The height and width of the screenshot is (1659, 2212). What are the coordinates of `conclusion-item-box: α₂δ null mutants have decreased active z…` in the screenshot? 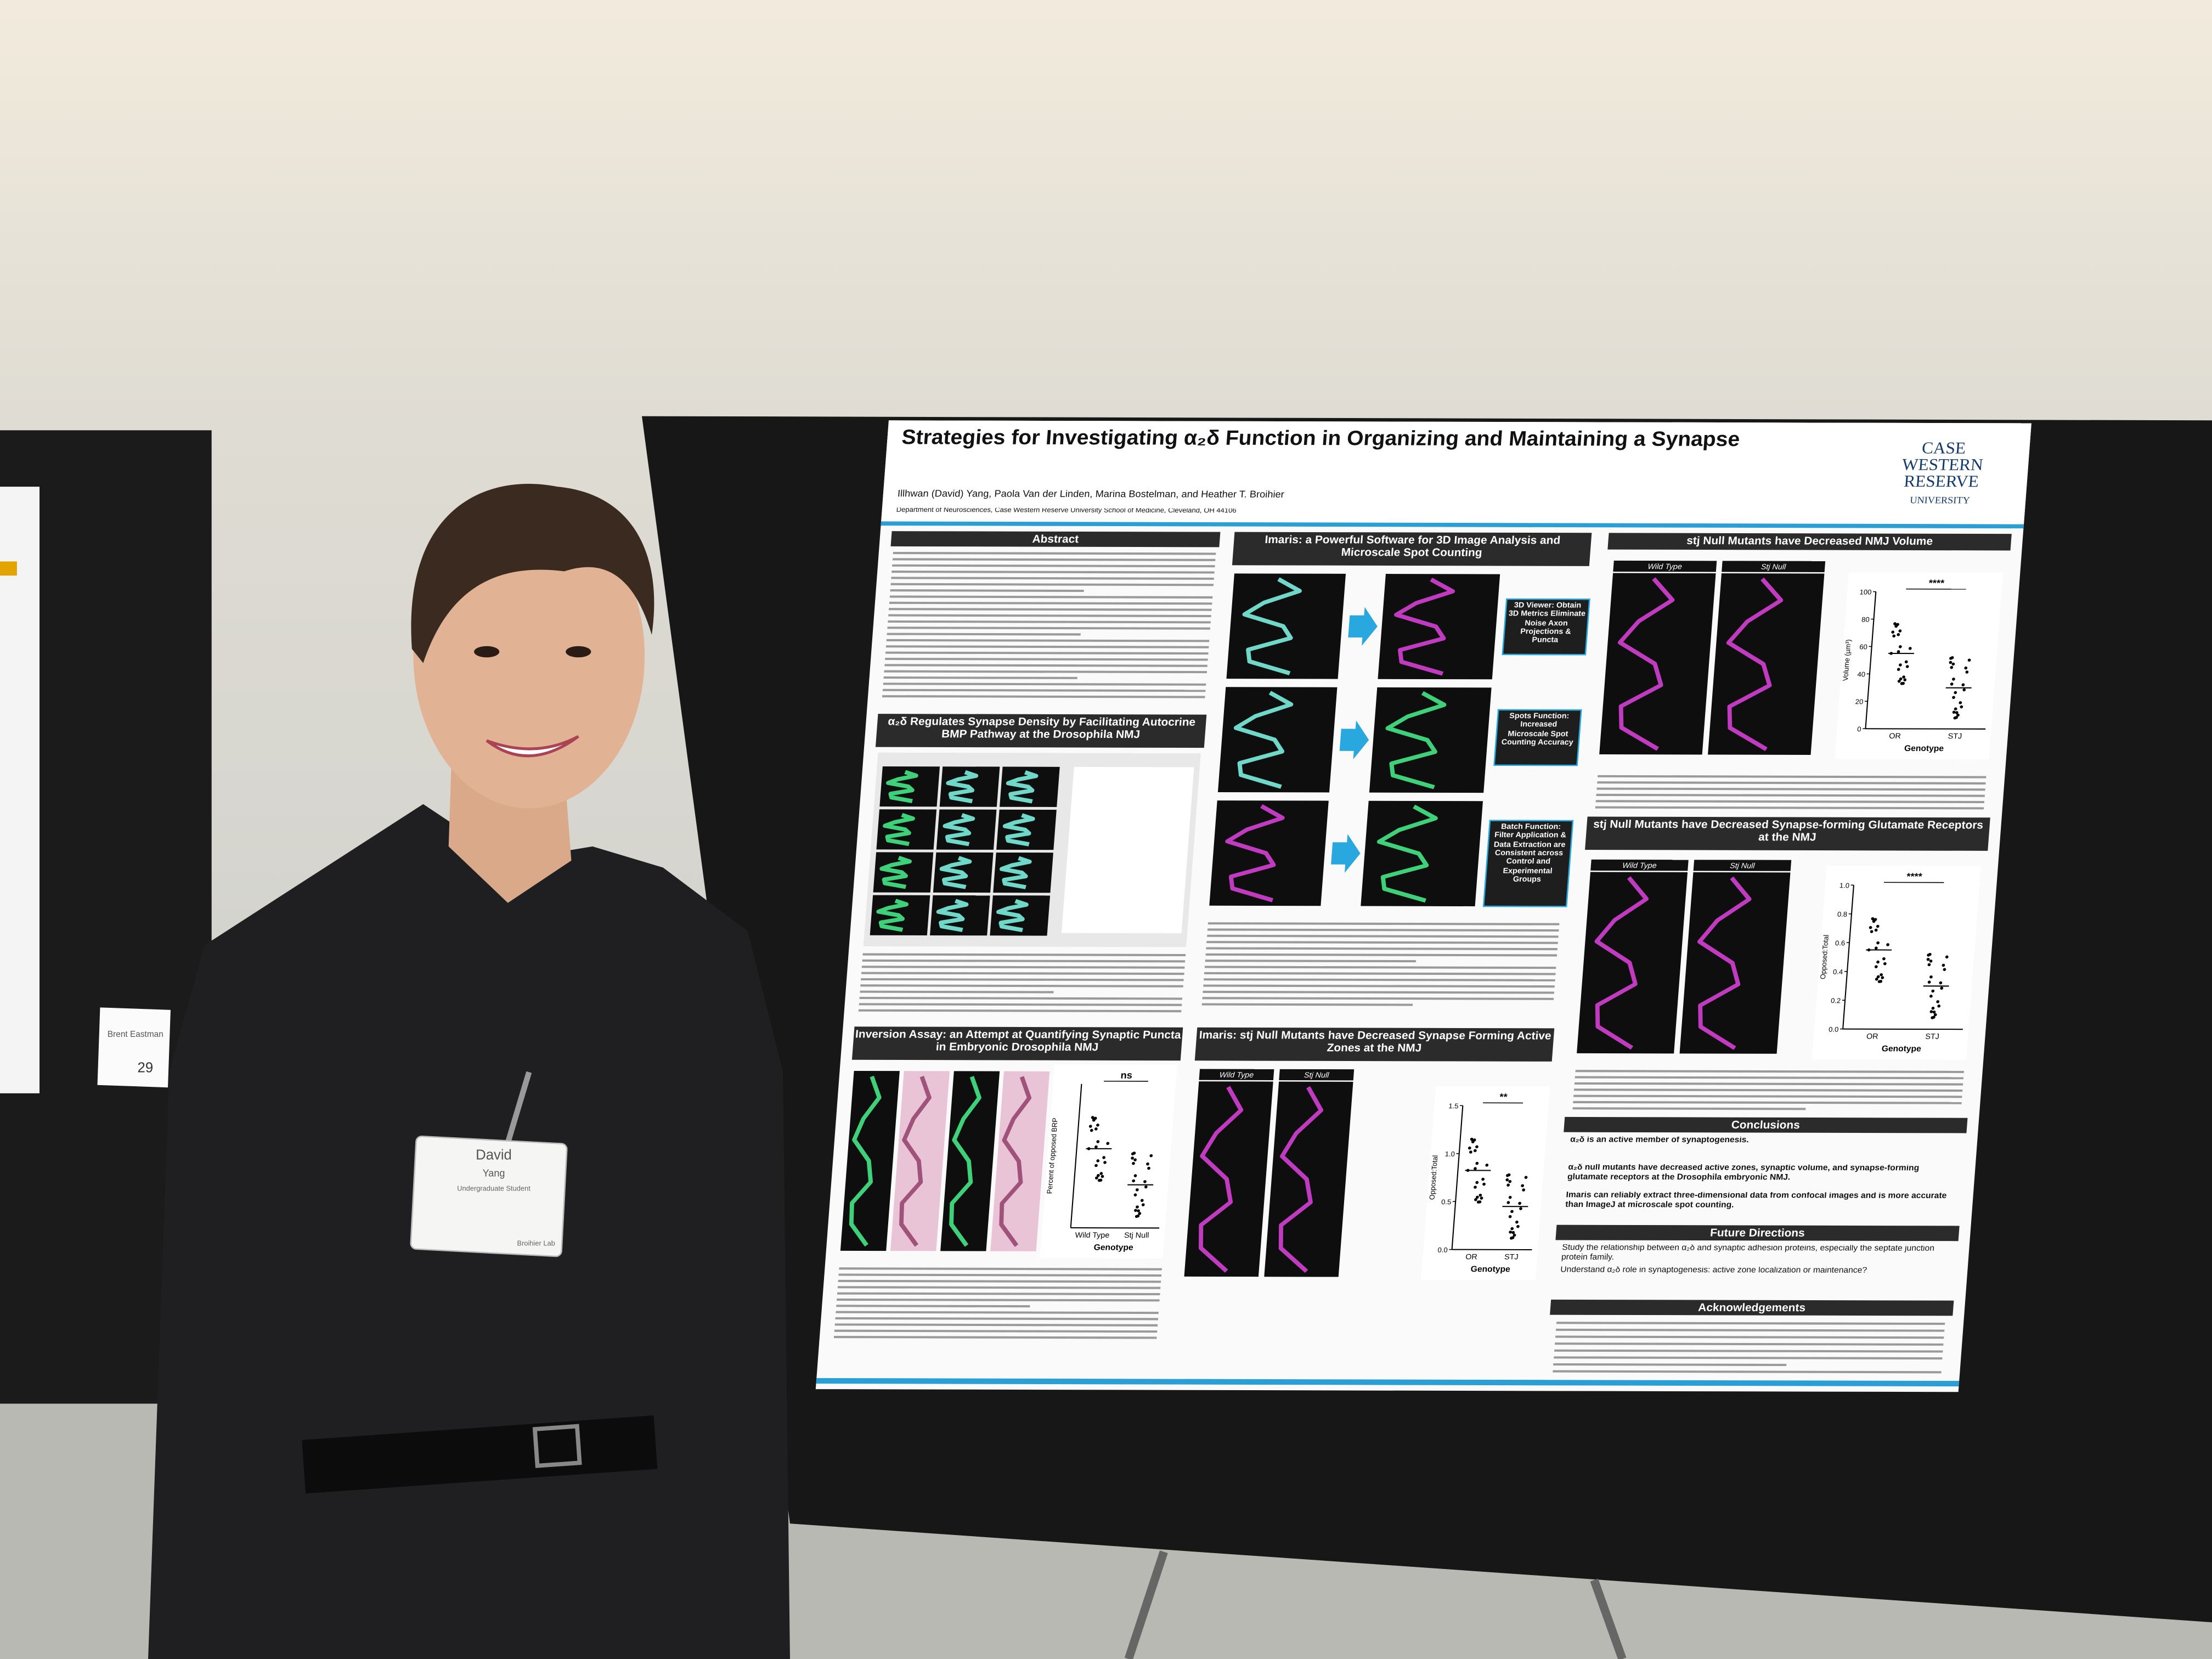 It's located at (1744, 1173).